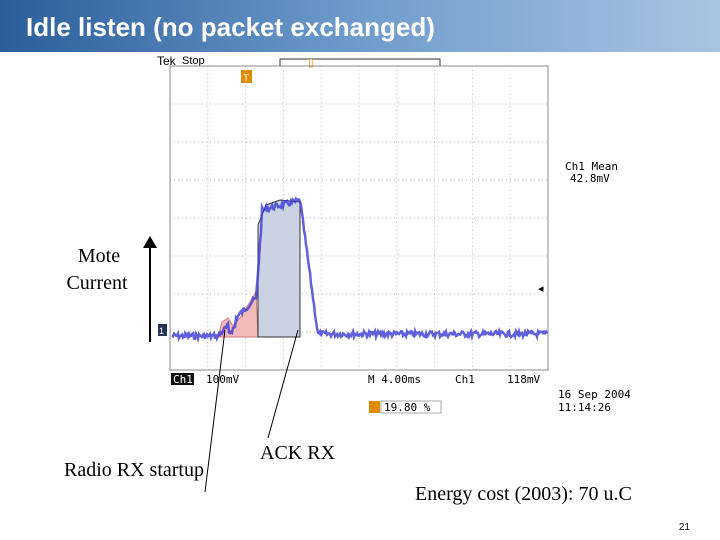 This screenshot has height=540, width=720. I want to click on volts-div: 100mV, so click(222, 379).